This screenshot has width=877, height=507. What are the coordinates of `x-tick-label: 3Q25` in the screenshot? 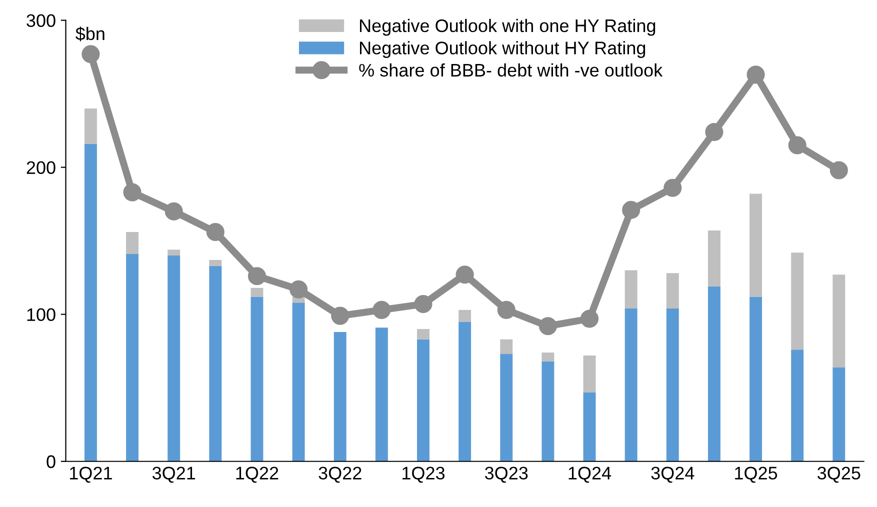 It's located at (839, 474).